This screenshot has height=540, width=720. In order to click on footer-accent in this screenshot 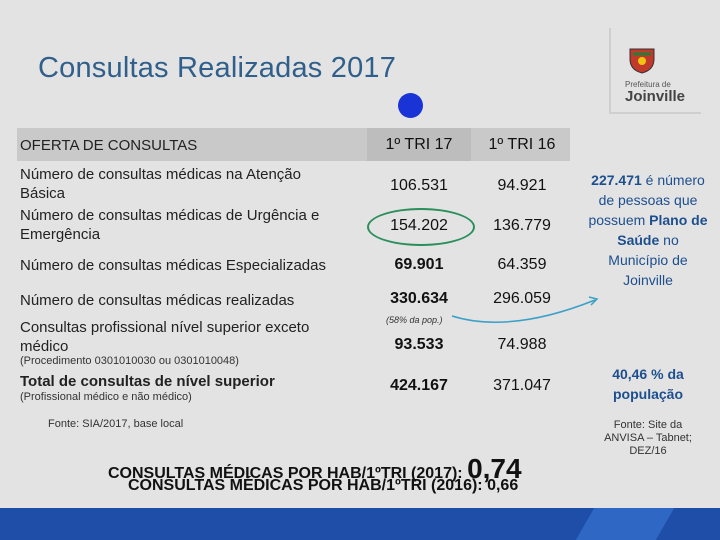, I will do `click(625, 524)`.